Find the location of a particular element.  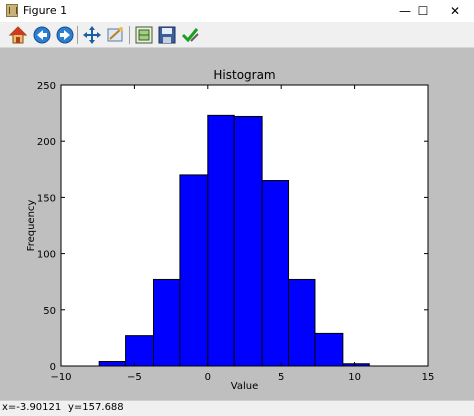

x-tick-label: −5 is located at coordinates (134, 377).